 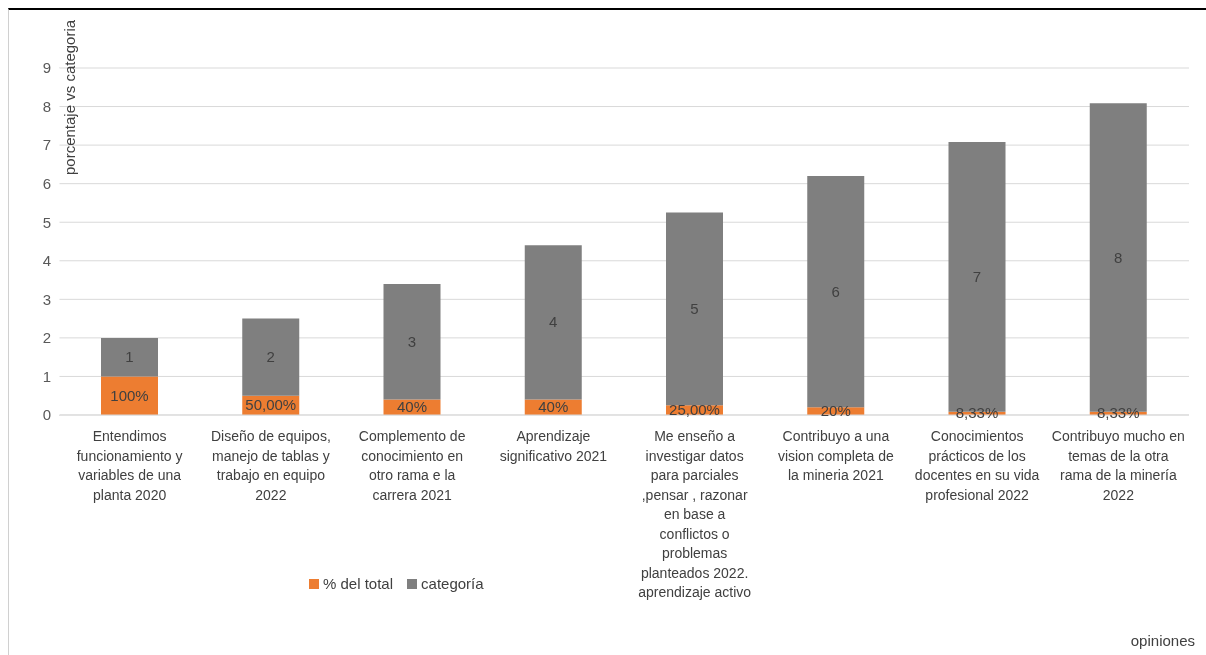 I want to click on category-label: Me enseño a investigar datos para parciales ,pensar , razonar en base a conflictos o problemas planteados 2022. aprendizaje activo, so click(x=695, y=514).